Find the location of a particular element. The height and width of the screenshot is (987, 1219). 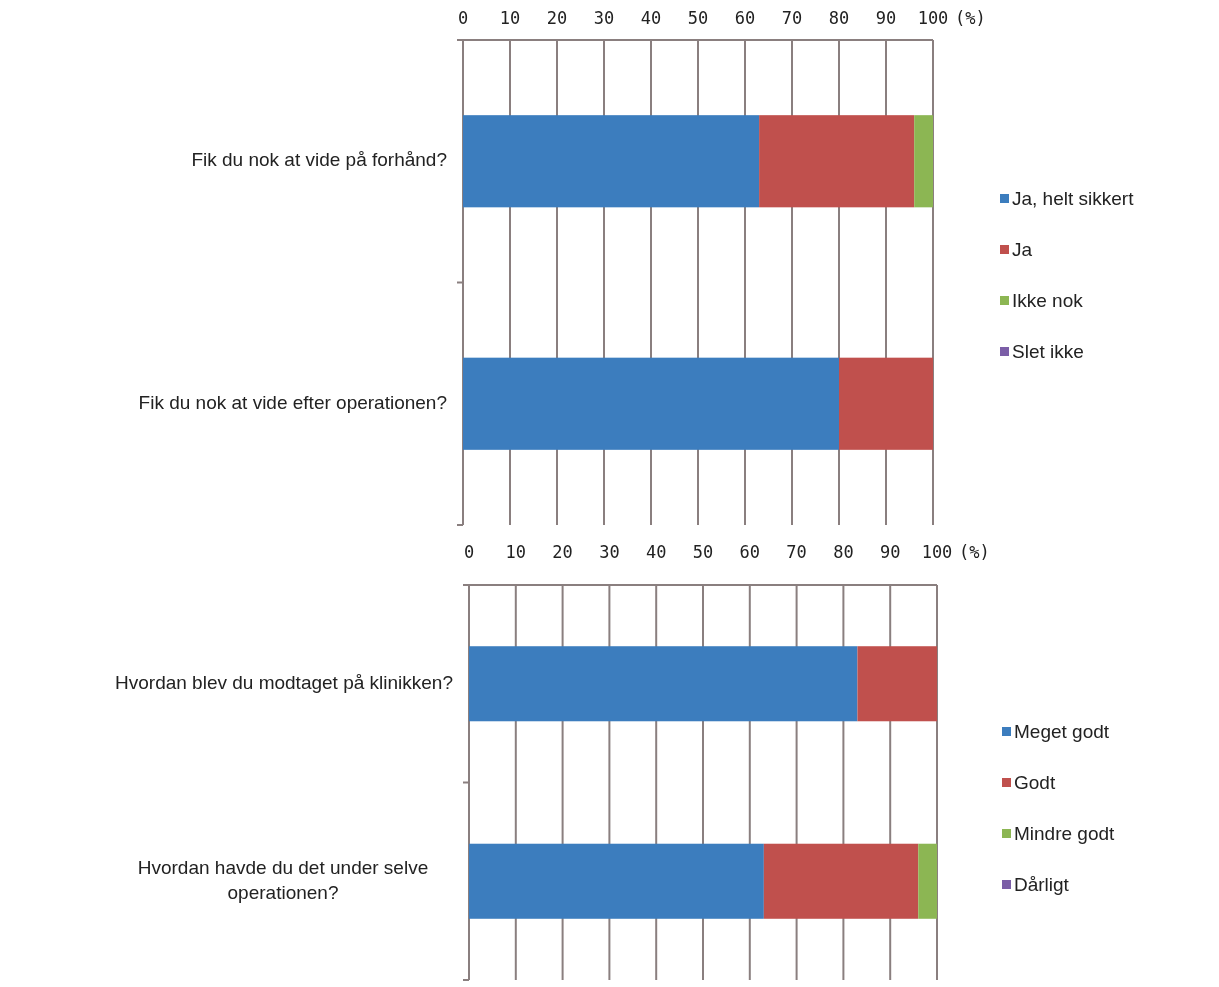

legend-label: Ja, helt sikkert is located at coordinates (1073, 199).